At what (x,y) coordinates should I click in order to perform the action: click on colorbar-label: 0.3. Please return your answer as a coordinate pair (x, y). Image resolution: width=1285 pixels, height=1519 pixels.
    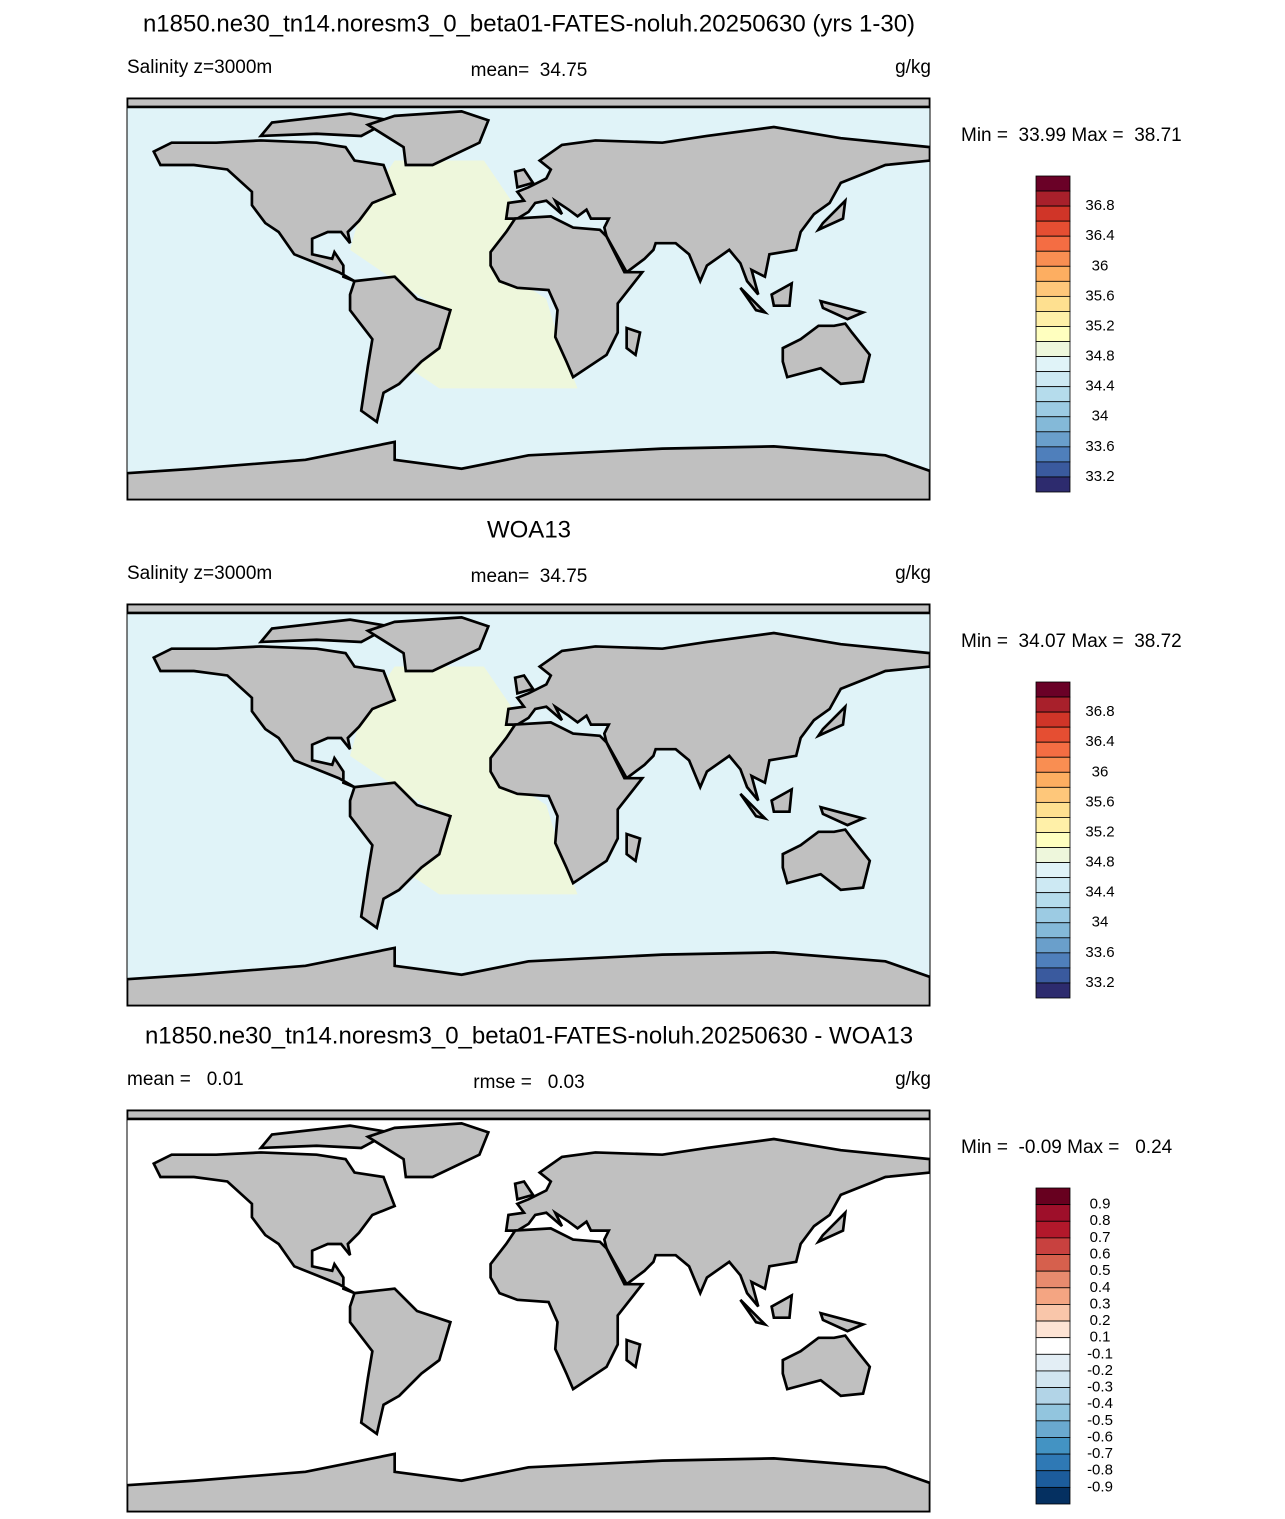
    Looking at the image, I should click on (1100, 1303).